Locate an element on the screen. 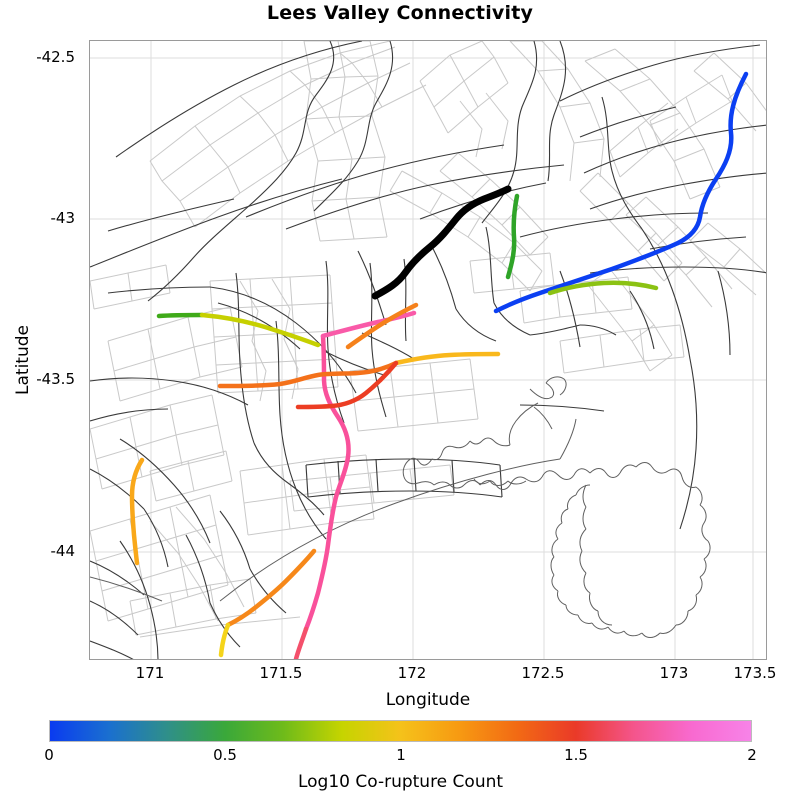  ytick-label-1: -43 is located at coordinates (63, 218).